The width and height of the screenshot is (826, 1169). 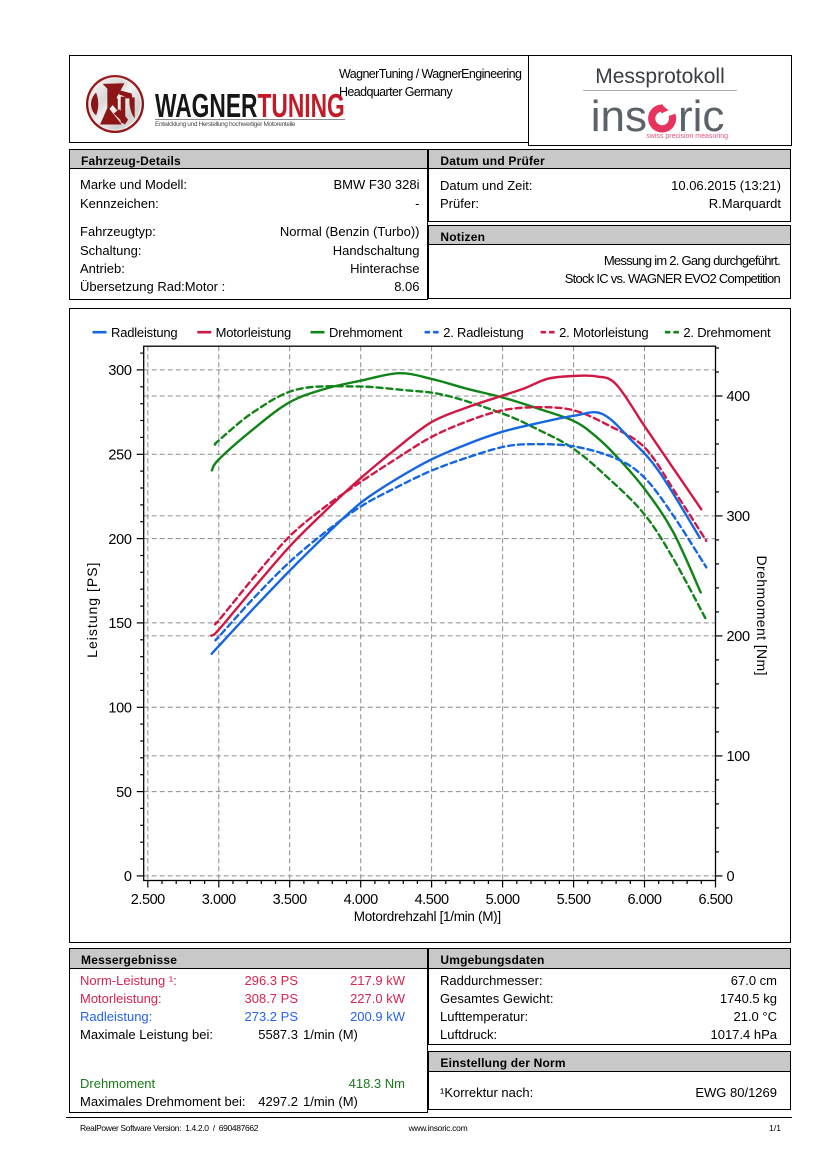 I want to click on svg-text: Drehmoment [Nm], so click(x=762, y=616).